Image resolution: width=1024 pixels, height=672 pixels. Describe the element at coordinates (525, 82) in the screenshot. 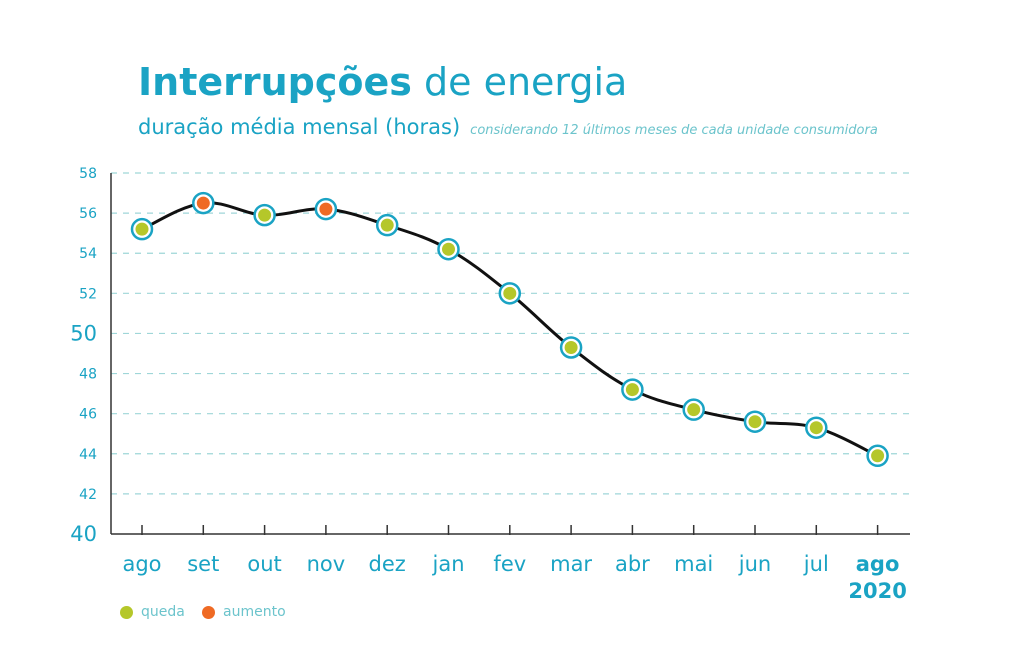

I see `title-rest: de energia` at that location.